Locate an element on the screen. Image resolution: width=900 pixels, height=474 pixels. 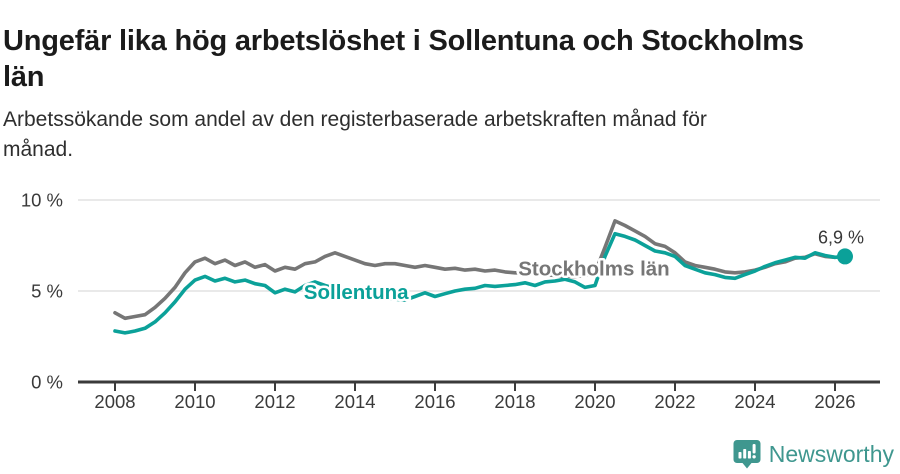
x-tick-label: 2022 is located at coordinates (674, 401).